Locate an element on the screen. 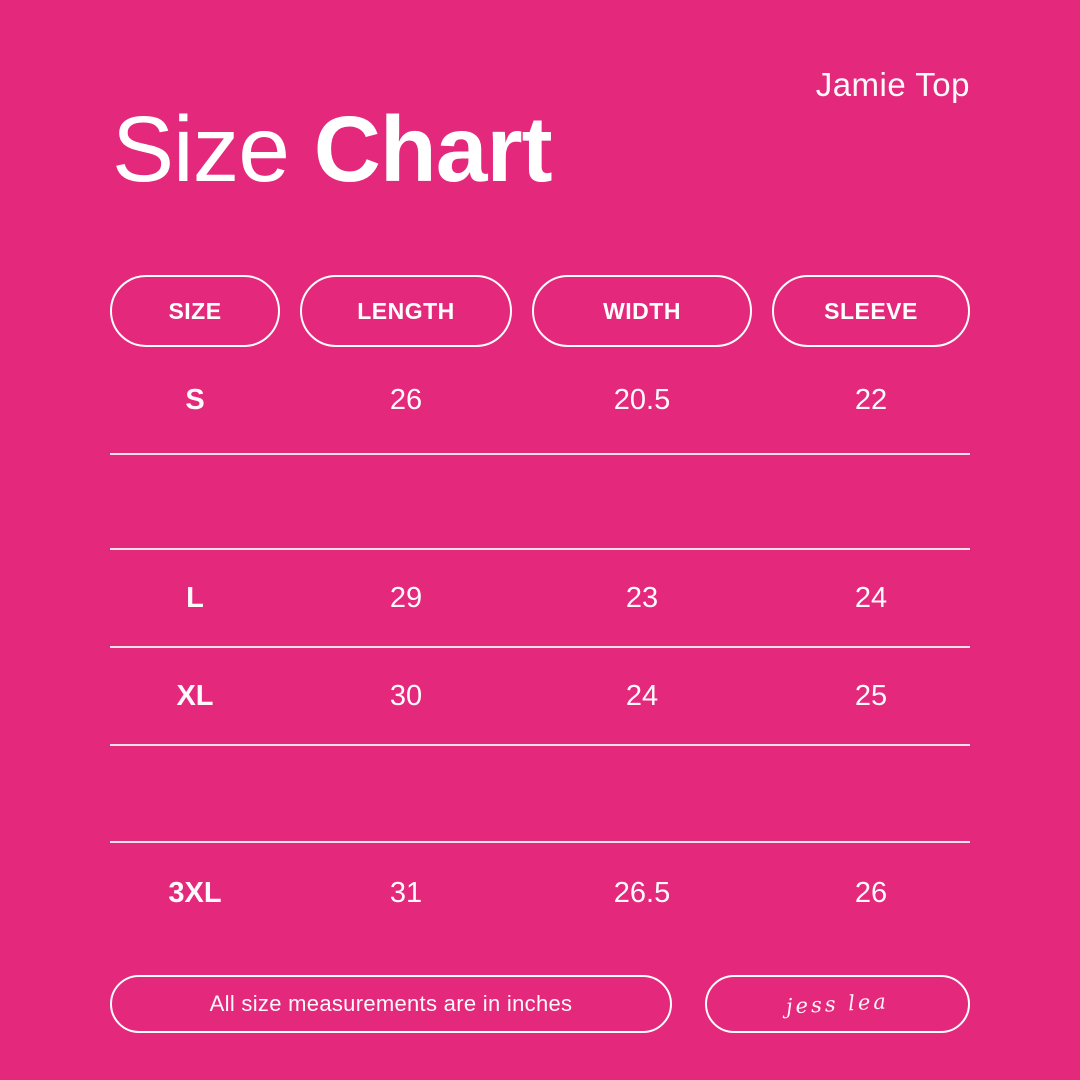 The height and width of the screenshot is (1080, 1080). brand-signature: jess lea is located at coordinates (837, 1004).